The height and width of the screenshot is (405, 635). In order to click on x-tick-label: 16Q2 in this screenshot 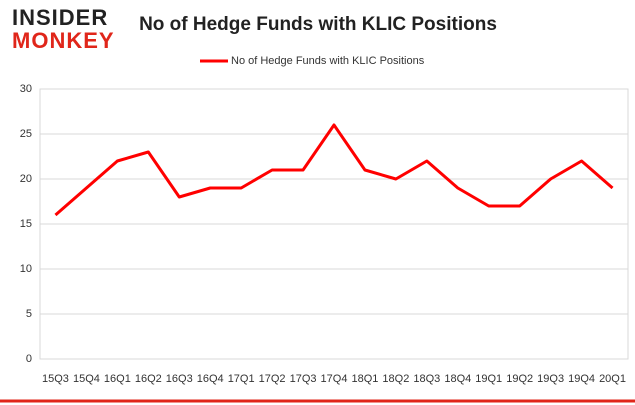, I will do `click(148, 379)`.